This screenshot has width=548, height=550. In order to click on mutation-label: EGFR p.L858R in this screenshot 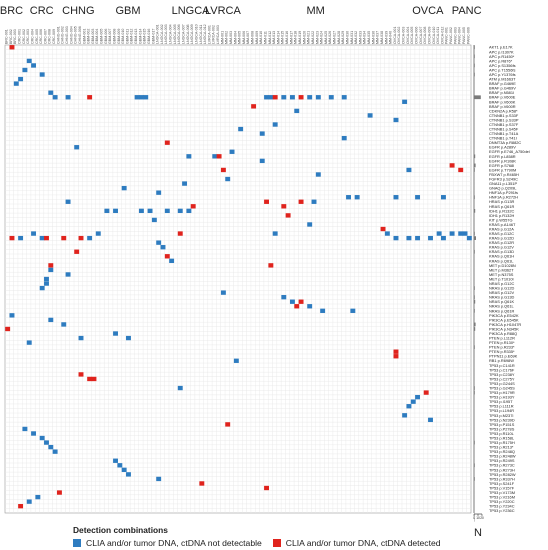, I will do `click(502, 156)`.